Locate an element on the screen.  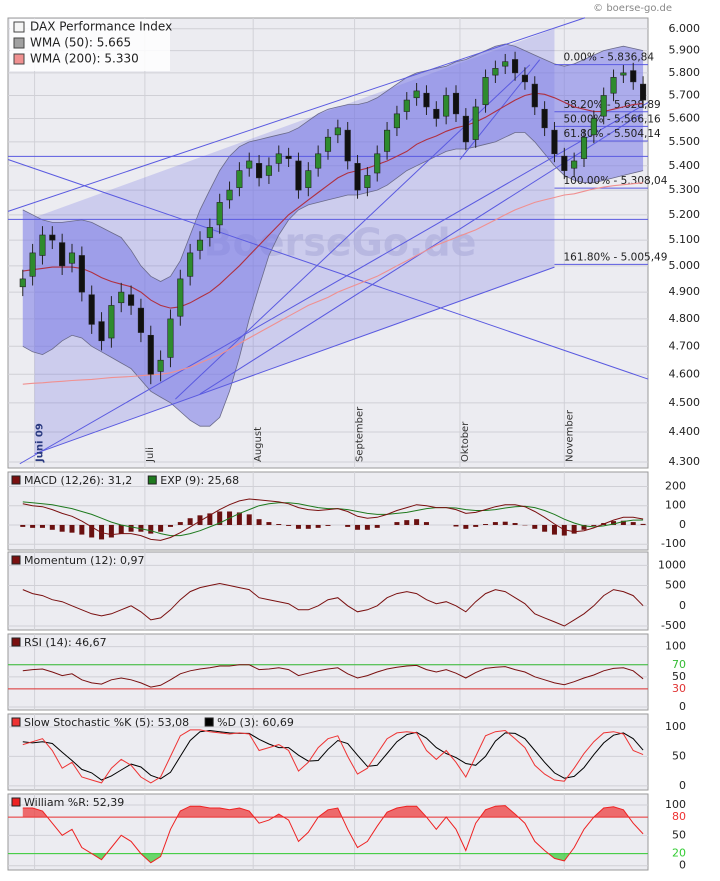
month-label: August is located at coordinates (258, 444).